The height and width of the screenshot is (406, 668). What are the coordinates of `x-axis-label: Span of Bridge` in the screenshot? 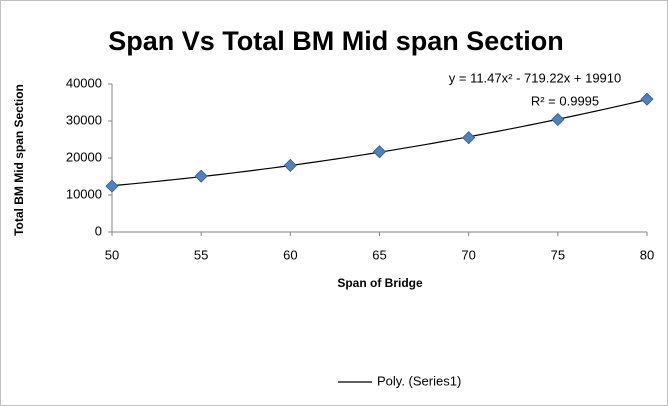 It's located at (380, 283).